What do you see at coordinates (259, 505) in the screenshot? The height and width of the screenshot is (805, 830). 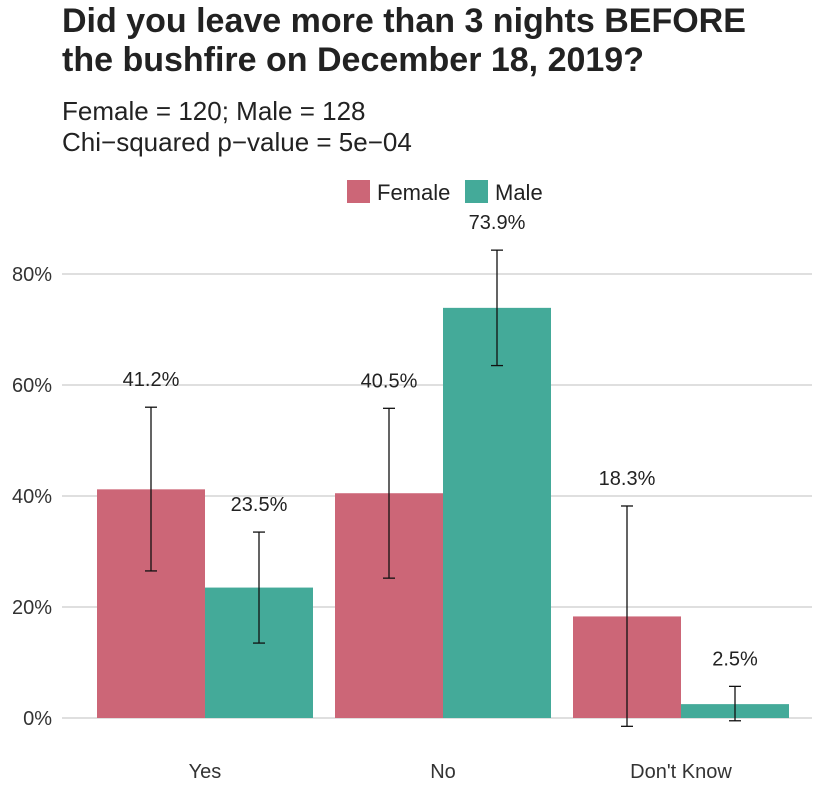 I see `data-label-male-yes: 23.5%` at bounding box center [259, 505].